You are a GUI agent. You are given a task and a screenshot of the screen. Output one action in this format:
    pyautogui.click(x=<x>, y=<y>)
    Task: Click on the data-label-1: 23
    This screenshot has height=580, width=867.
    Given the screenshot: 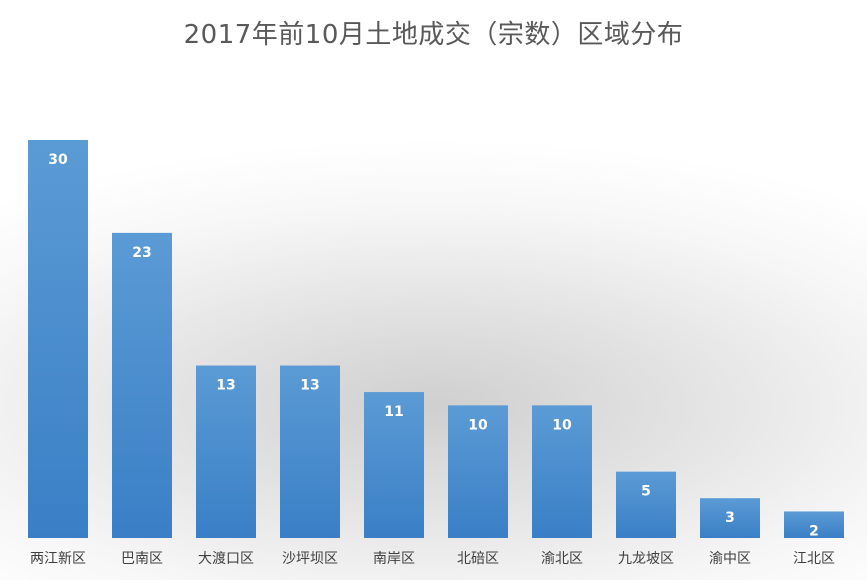 What is the action you would take?
    pyautogui.click(x=141, y=253)
    